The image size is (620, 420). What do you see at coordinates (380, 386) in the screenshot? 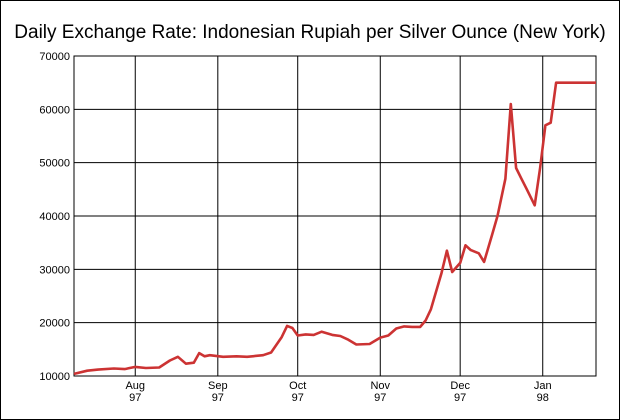
I see `x-tick-month: Nov` at bounding box center [380, 386].